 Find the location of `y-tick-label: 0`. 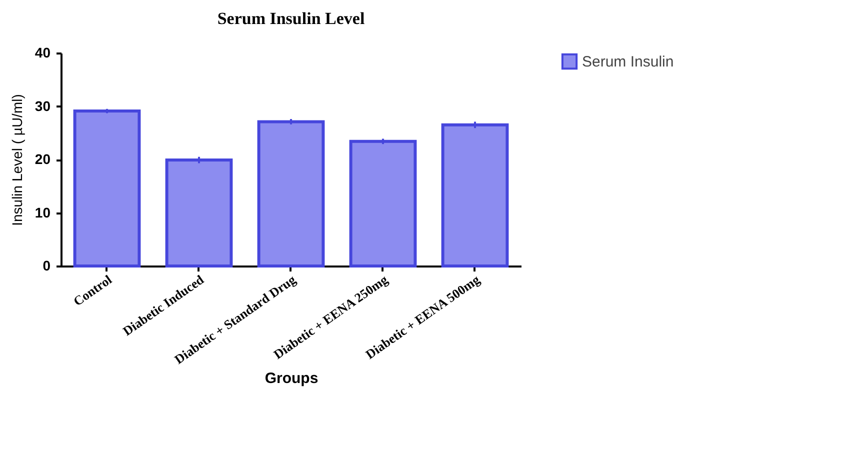

y-tick-label: 0 is located at coordinates (46, 266).